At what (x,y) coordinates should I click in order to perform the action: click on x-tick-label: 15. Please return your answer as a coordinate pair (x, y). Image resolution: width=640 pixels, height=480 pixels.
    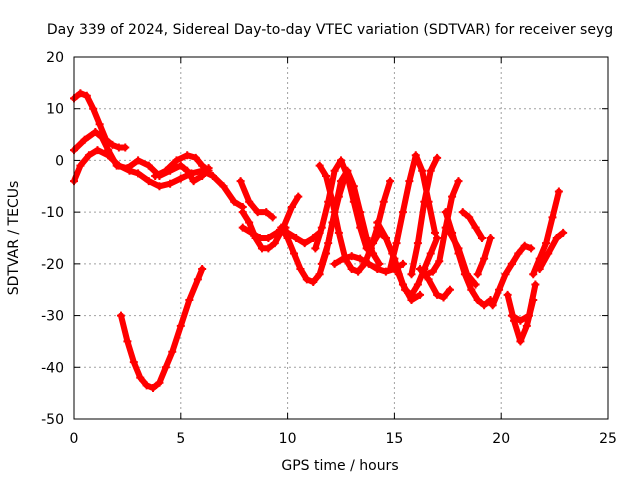
    Looking at the image, I should click on (394, 439).